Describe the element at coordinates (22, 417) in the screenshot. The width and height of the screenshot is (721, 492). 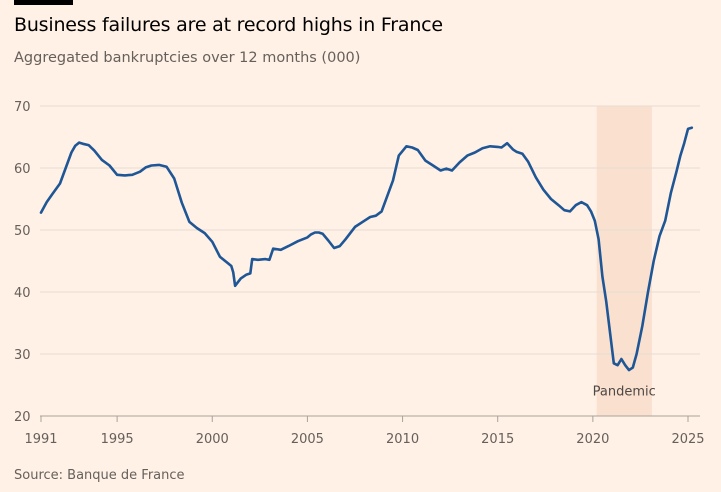
I see `y-tick-label-20: 20` at that location.